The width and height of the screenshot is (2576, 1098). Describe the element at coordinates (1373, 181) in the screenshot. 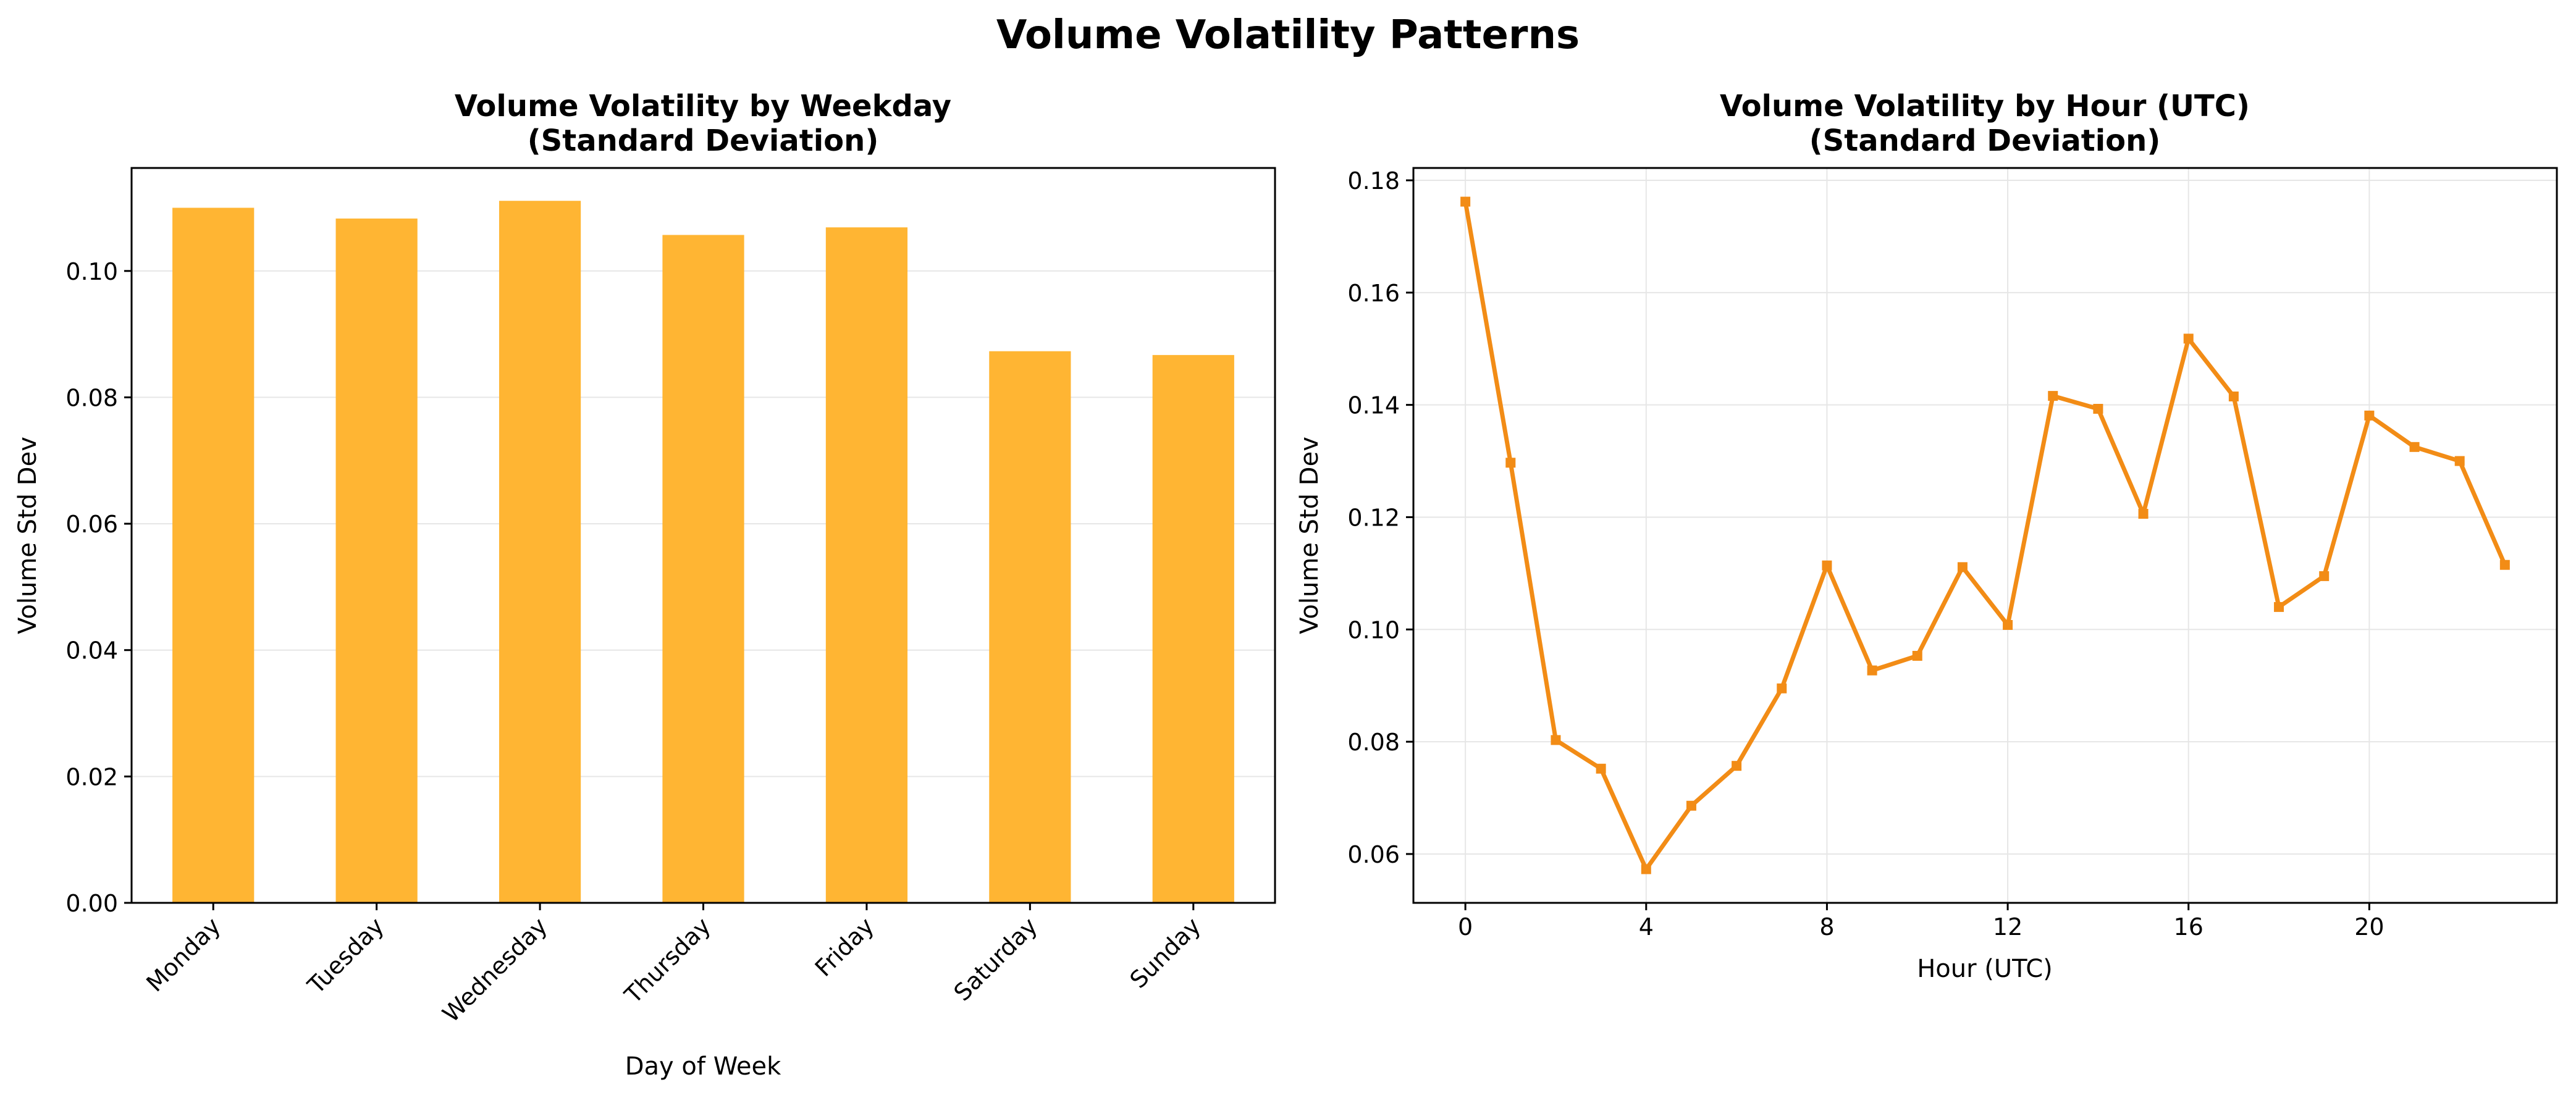

I see `hourly-y-tick-label: 0.18` at that location.